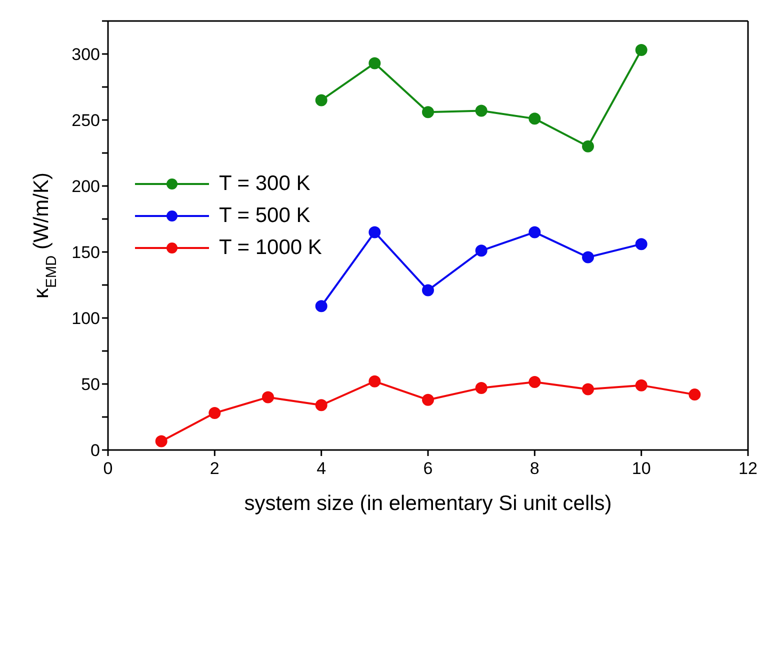 This screenshot has height=665, width=771. What do you see at coordinates (95, 450) in the screenshot?
I see `y-tick-label: 0` at bounding box center [95, 450].